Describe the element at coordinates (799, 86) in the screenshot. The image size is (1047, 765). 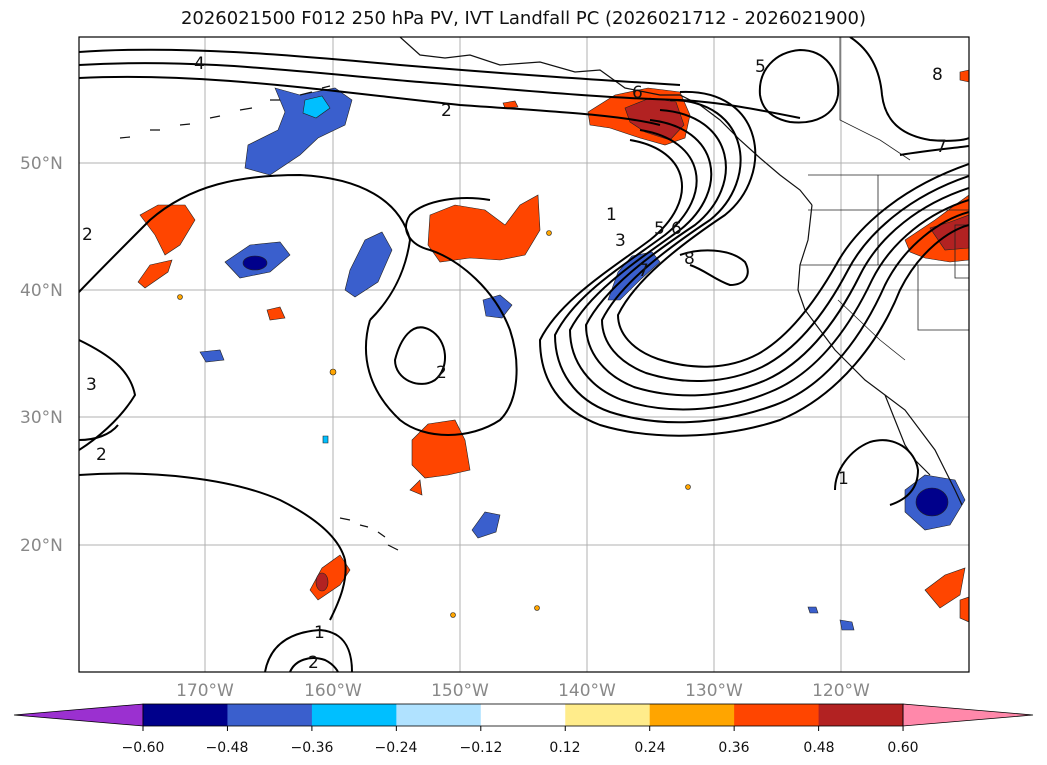
I see `contour-5-ne` at that location.